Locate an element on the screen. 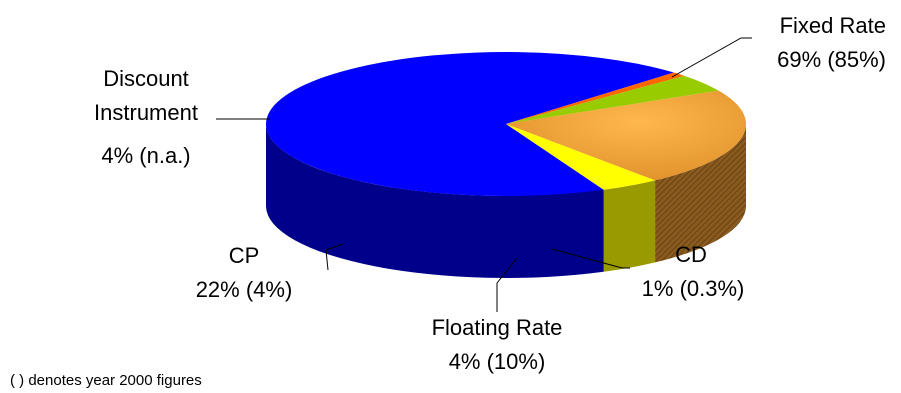 This screenshot has width=901, height=393. slice-cd is located at coordinates (595, 98).